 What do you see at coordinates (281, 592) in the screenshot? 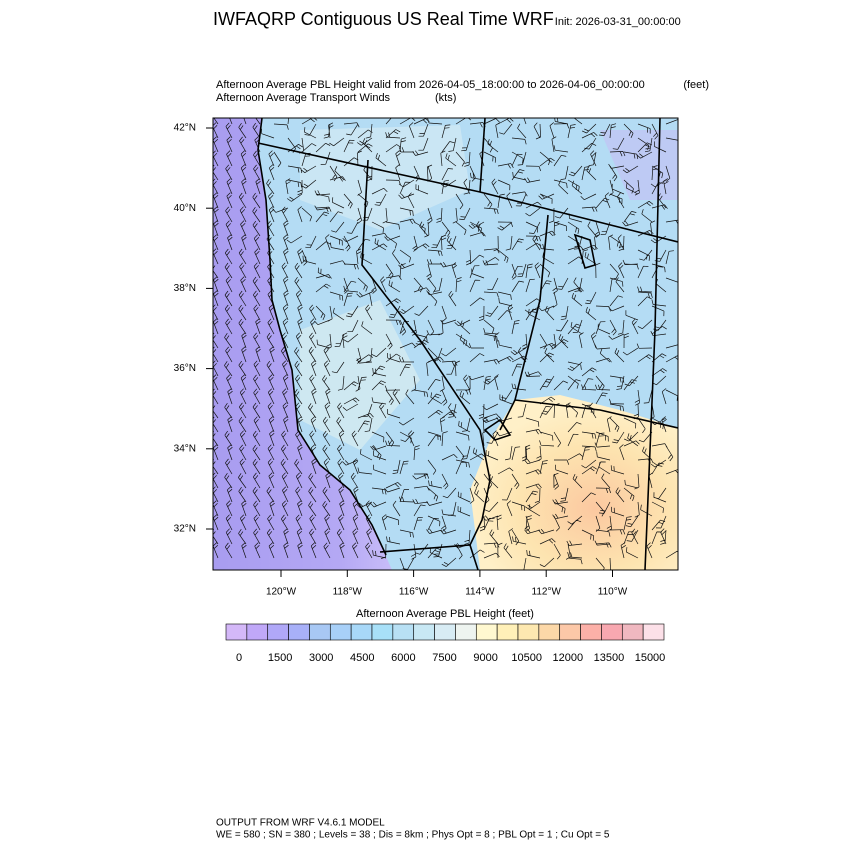
I see `lon-label: 120°W` at bounding box center [281, 592].